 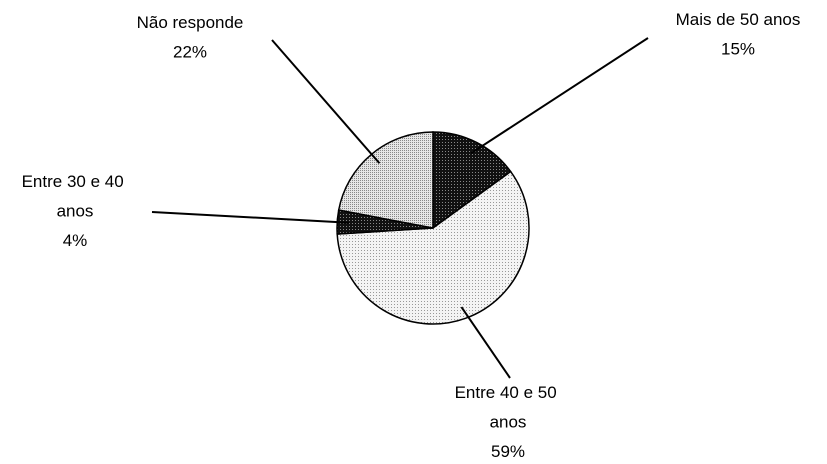 I want to click on value-label: 15%, so click(x=738, y=49).